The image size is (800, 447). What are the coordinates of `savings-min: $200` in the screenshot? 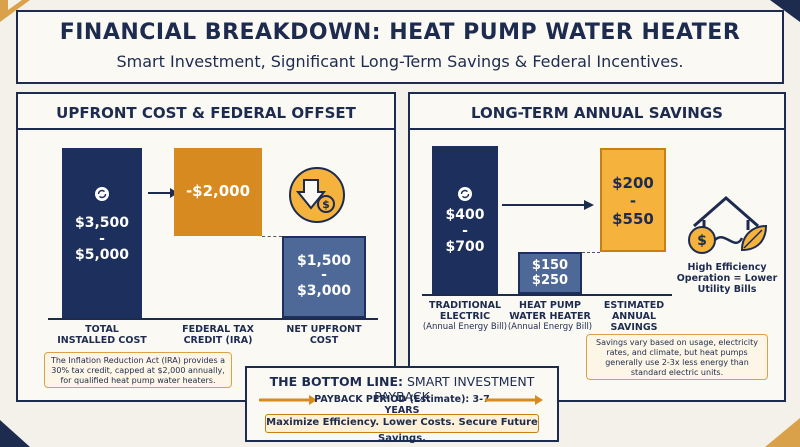 It's located at (633, 183).